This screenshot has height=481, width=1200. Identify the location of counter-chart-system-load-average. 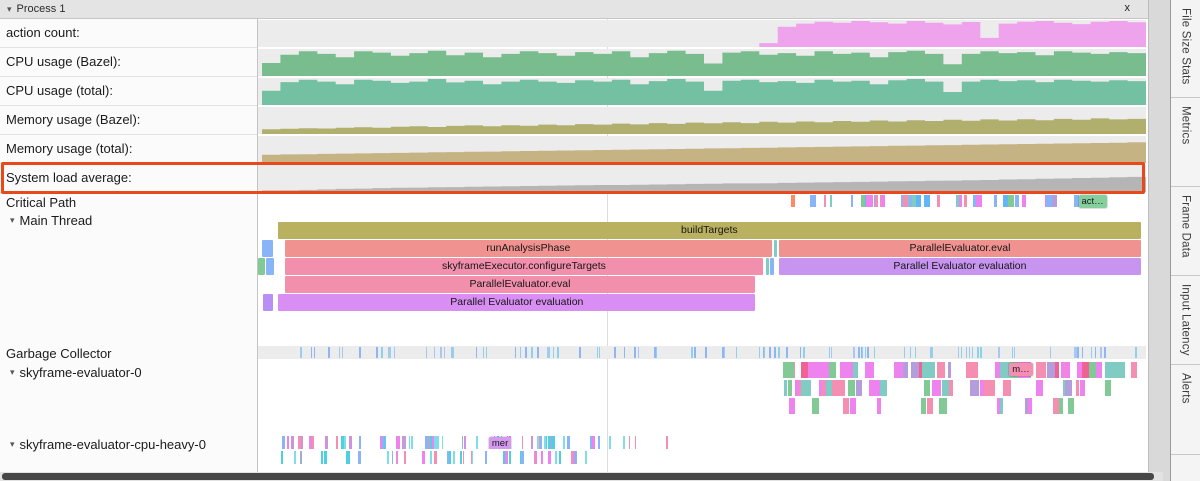
(704, 179).